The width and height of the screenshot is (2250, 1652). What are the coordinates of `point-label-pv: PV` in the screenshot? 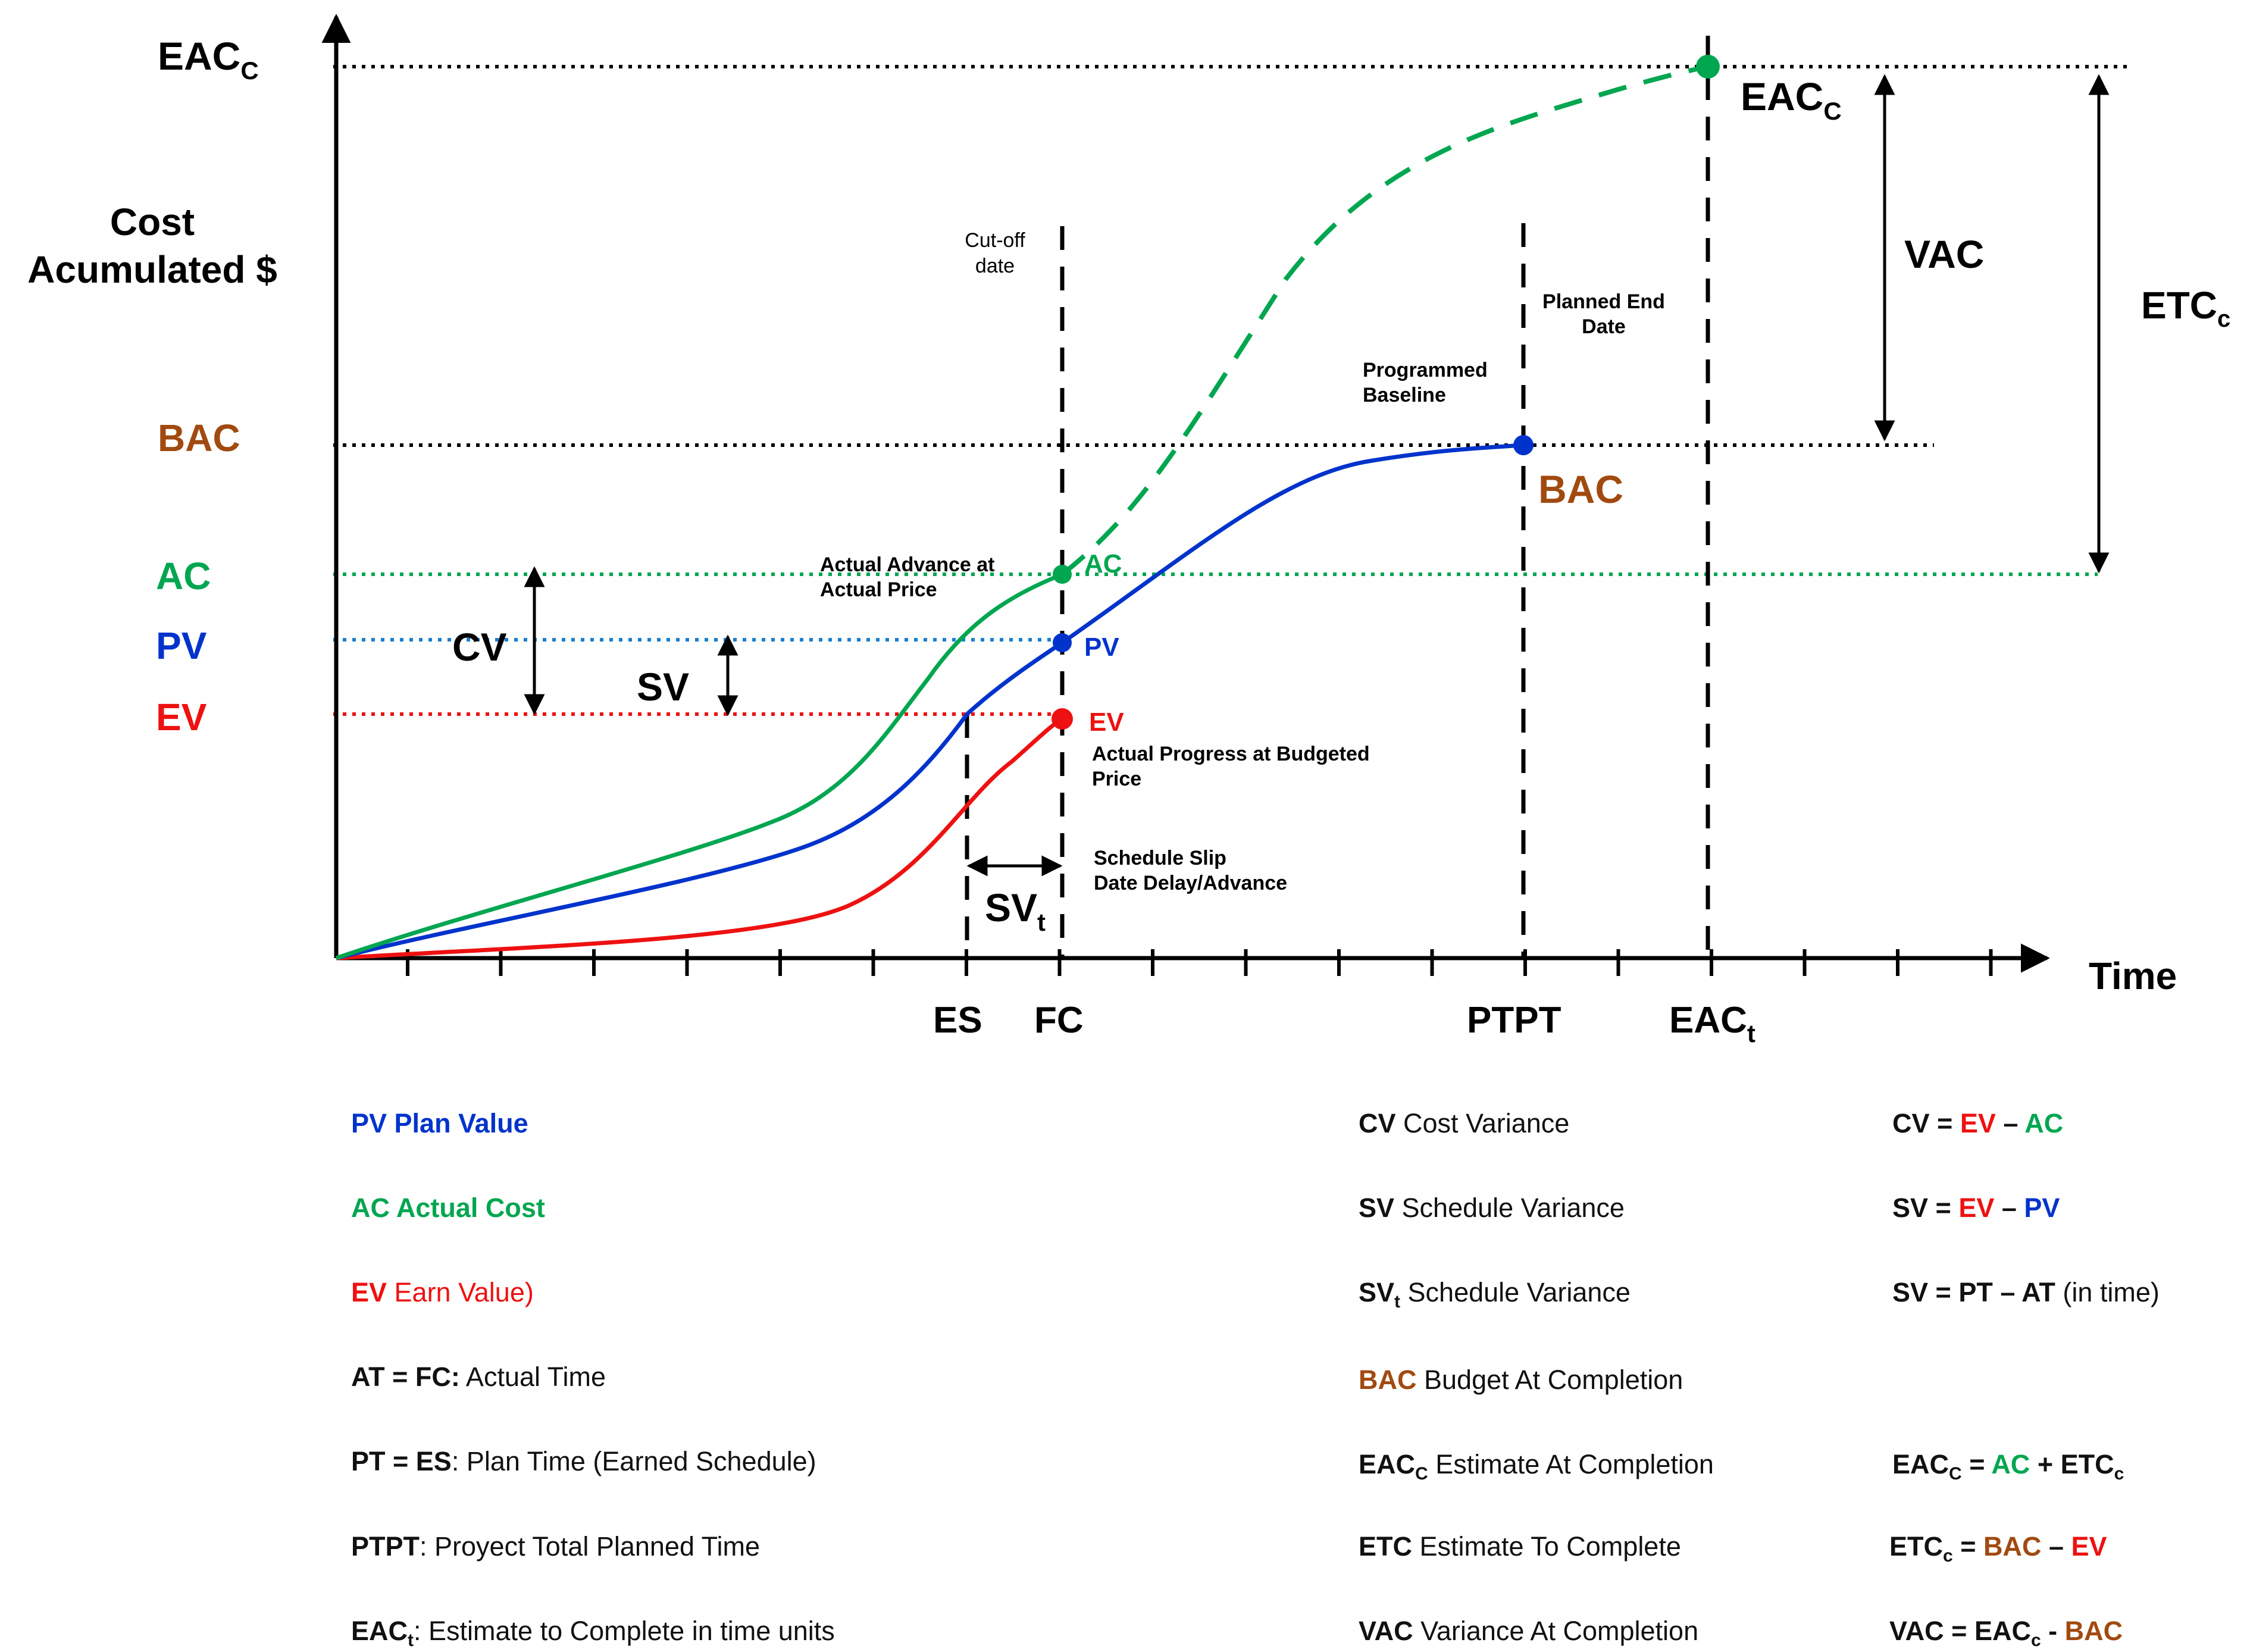 It's located at (1102, 647).